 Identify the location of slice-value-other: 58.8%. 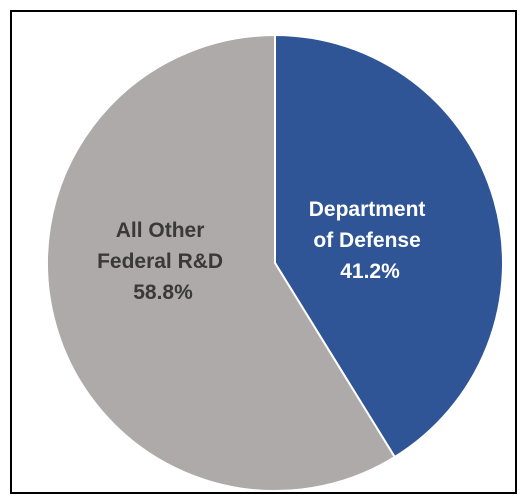
(163, 292).